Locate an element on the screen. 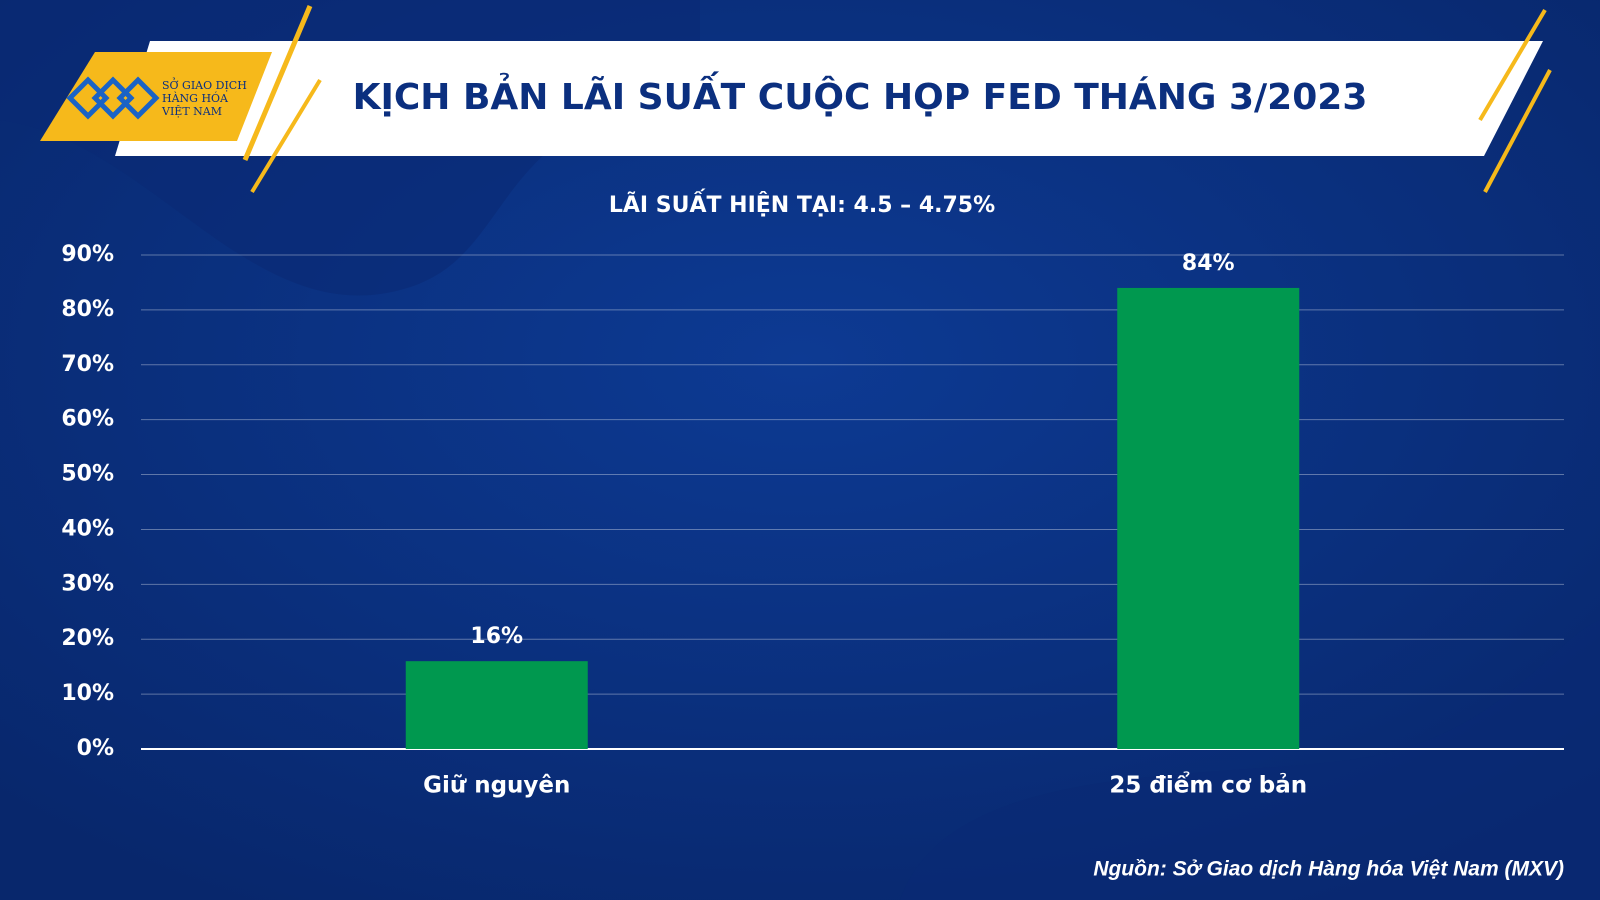  y-tick-label: 0% is located at coordinates (95, 748).